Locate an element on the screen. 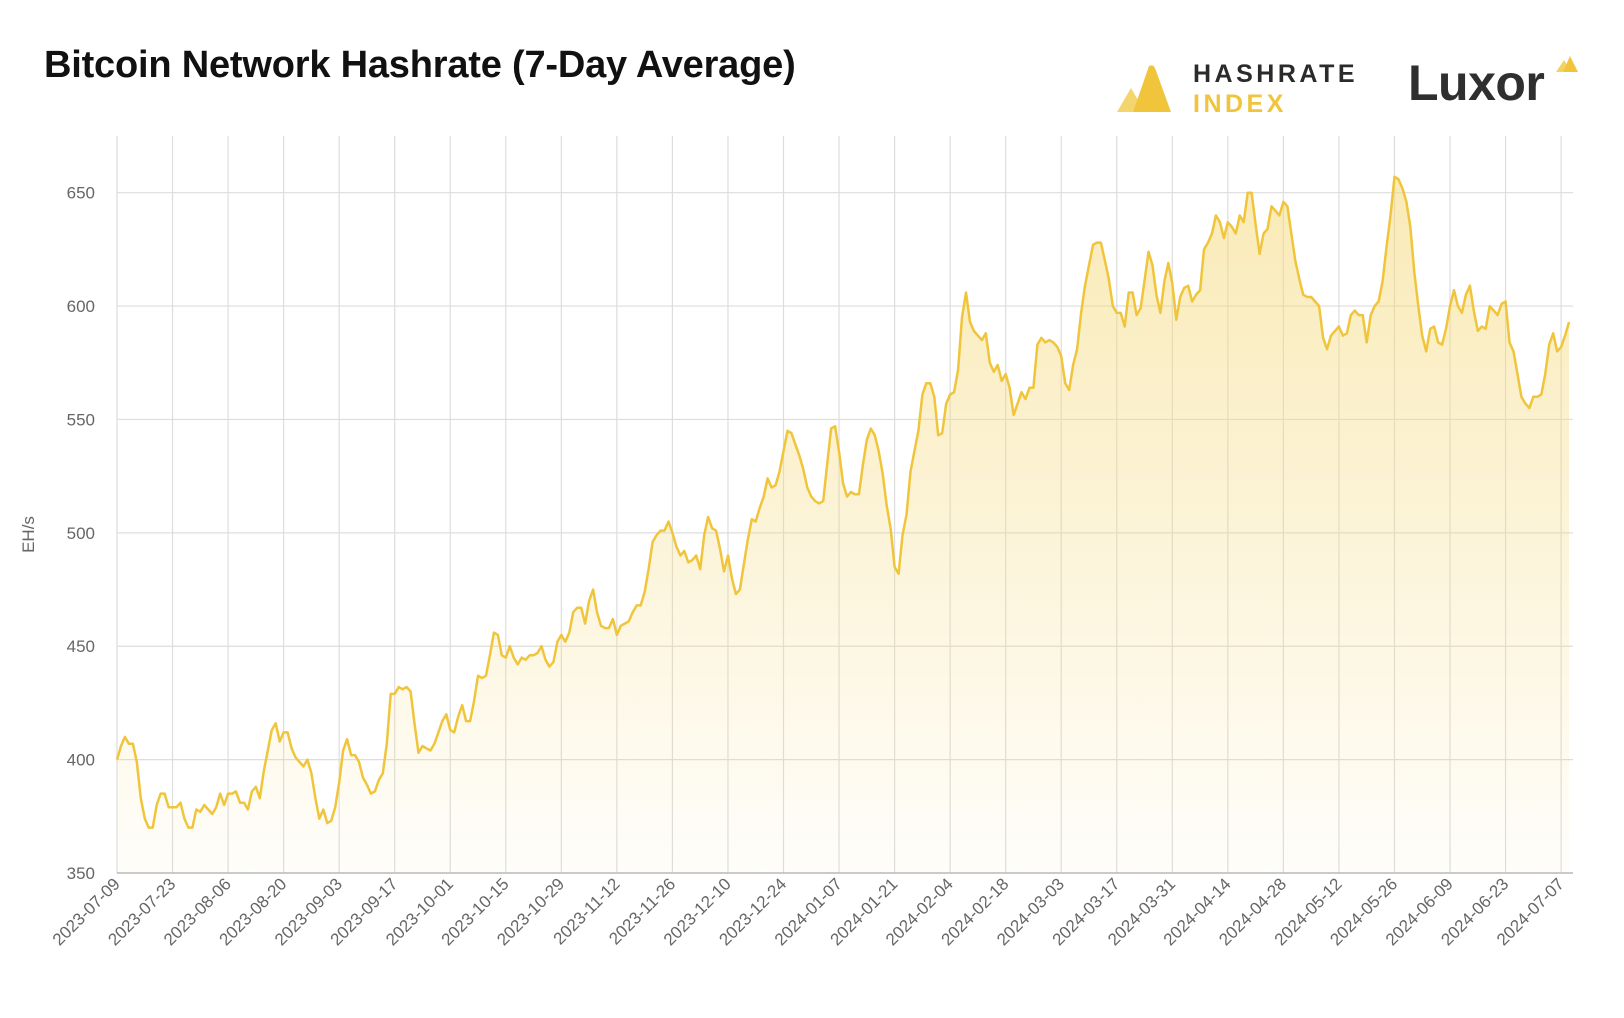 The image size is (1624, 1018). y-tick-label: 400 is located at coordinates (81, 760).